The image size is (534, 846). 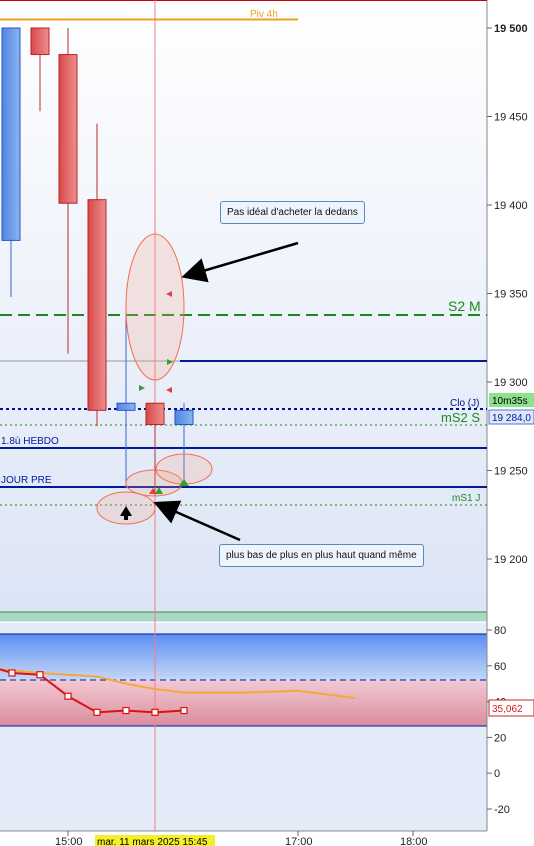 What do you see at coordinates (30, 441) in the screenshot?
I see `hebdo-label: 1.8ù HEBDO` at bounding box center [30, 441].